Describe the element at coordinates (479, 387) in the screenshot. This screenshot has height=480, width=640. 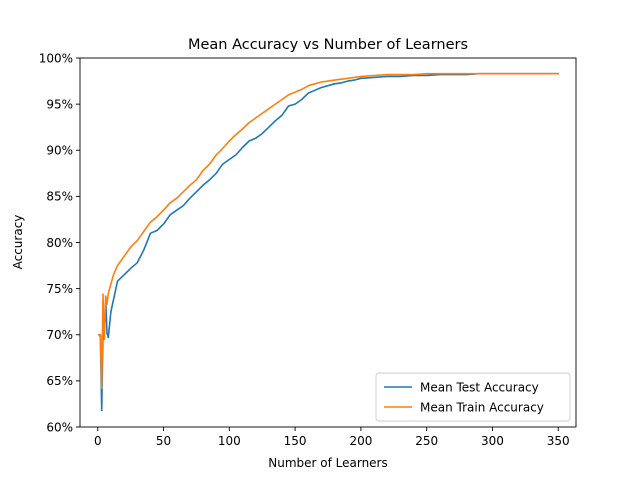
I see `legend-label: Mean Test Accuracy` at that location.